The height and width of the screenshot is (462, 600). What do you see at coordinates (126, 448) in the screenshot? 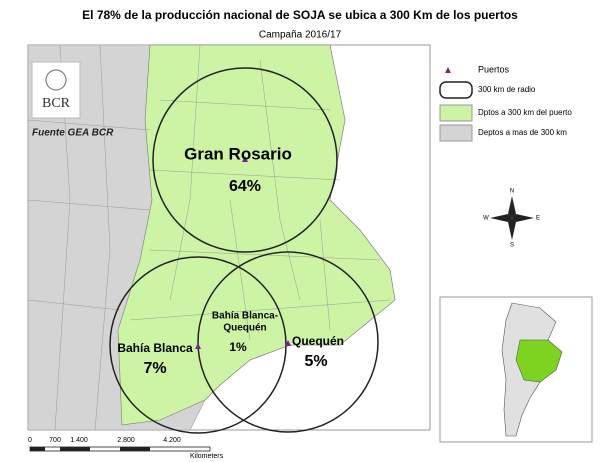
I see `scale-bar: 0 700 1.400 2.800 4.200 Kilometers` at bounding box center [126, 448].